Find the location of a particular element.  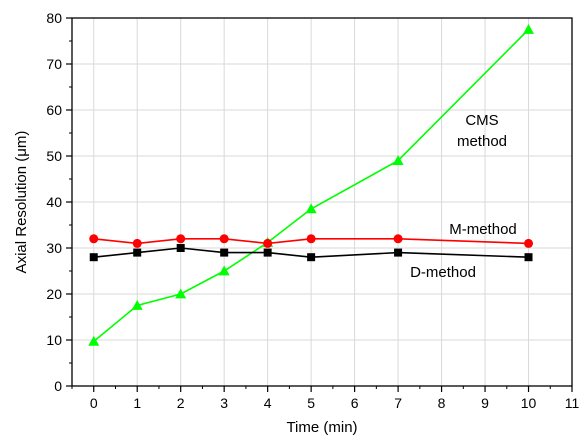

y-tick-label: 50 is located at coordinates (54, 156).